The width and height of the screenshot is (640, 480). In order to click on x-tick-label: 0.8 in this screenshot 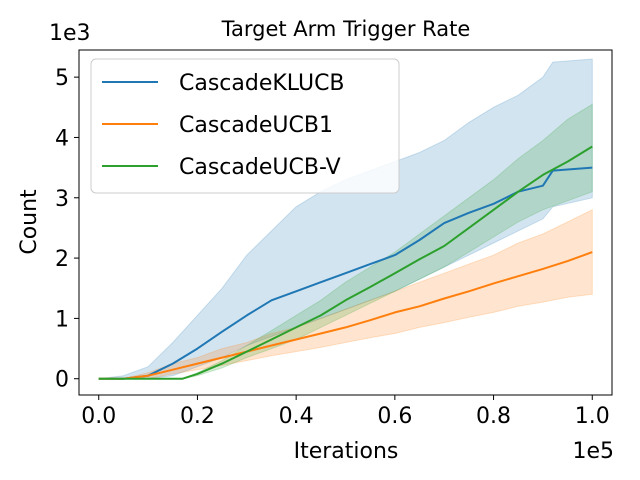, I will do `click(493, 416)`.